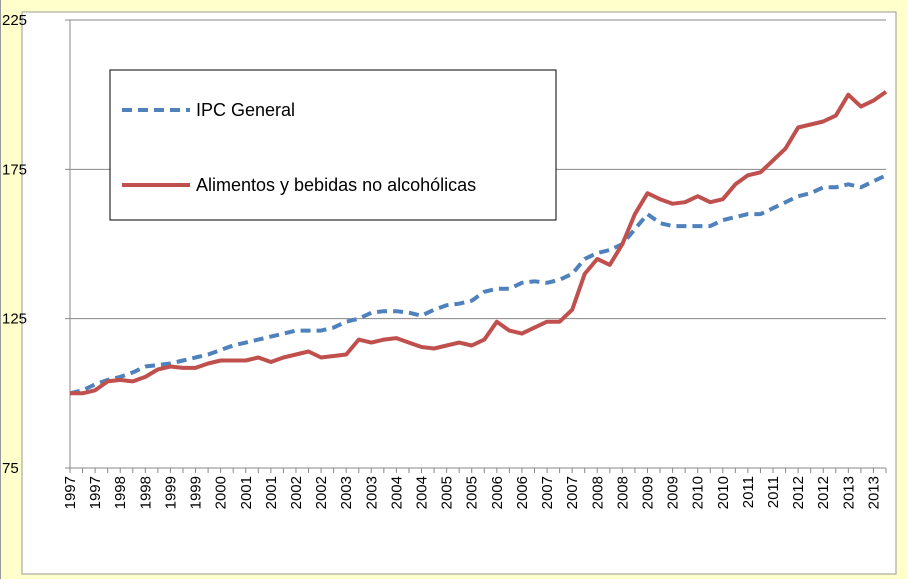  What do you see at coordinates (221, 492) in the screenshot?
I see `x-tick-label: 2000` at bounding box center [221, 492].